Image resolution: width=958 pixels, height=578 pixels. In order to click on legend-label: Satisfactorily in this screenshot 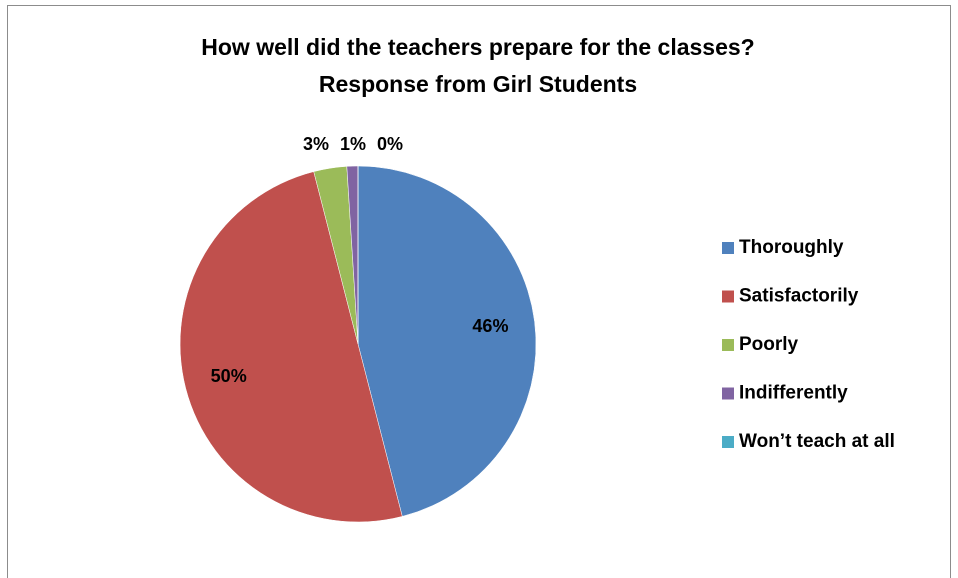, I will do `click(799, 296)`.